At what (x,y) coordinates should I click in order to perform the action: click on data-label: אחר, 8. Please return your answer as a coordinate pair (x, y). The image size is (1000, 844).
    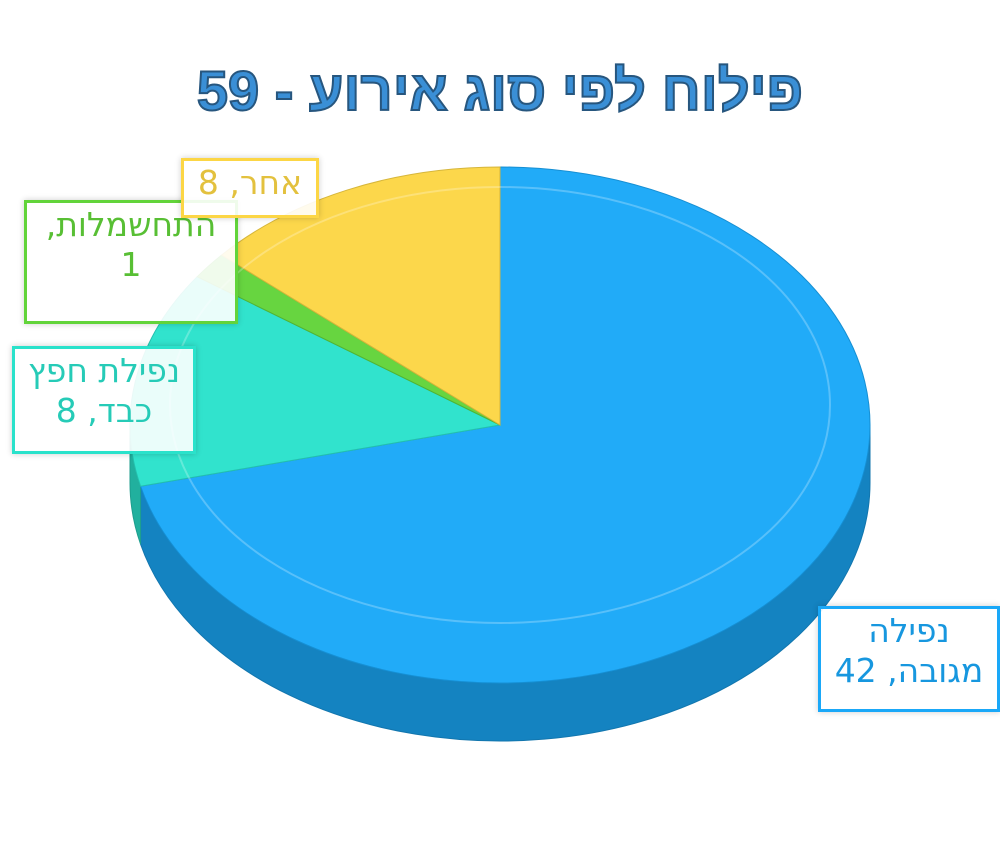
    Looking at the image, I should click on (250, 188).